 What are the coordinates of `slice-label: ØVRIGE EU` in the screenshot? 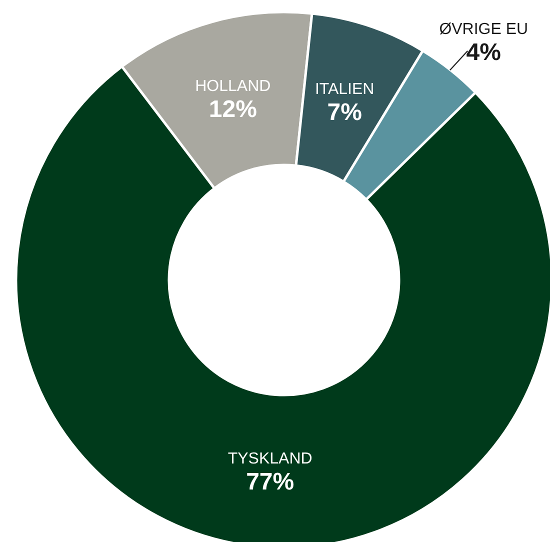 It's located at (483, 29).